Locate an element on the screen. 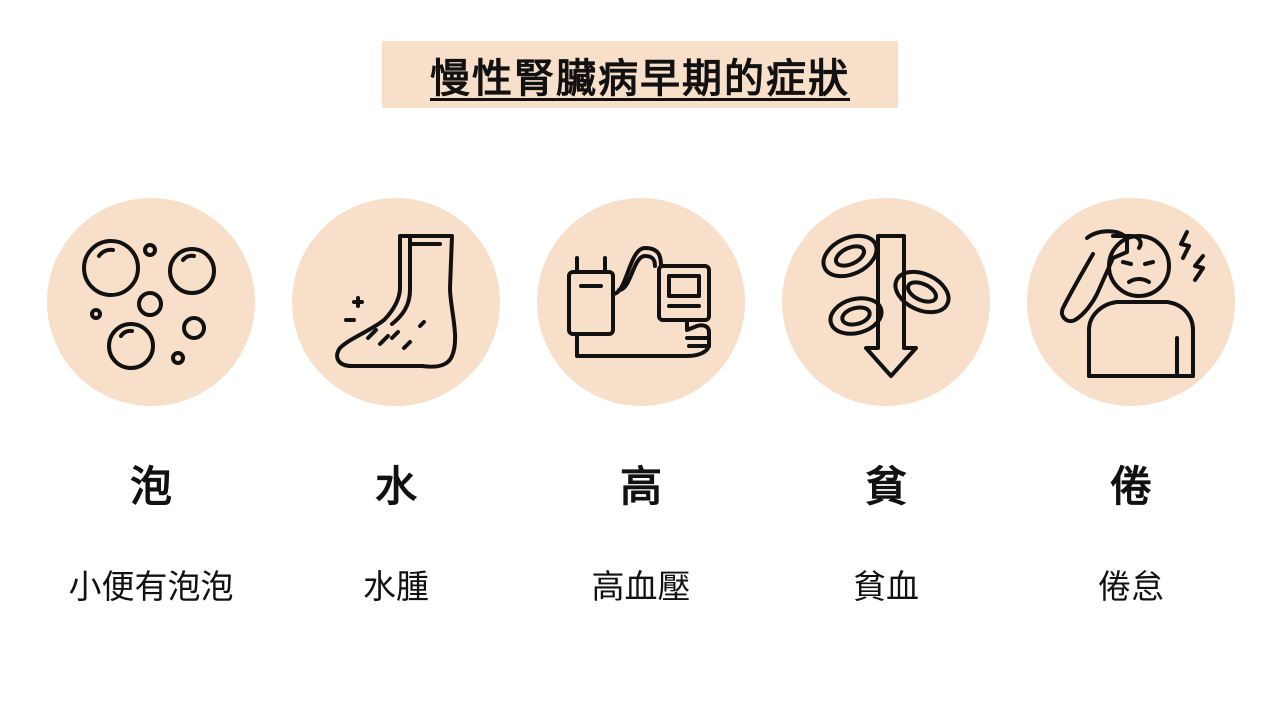  symptom-key-char: 水 is located at coordinates (395, 486).